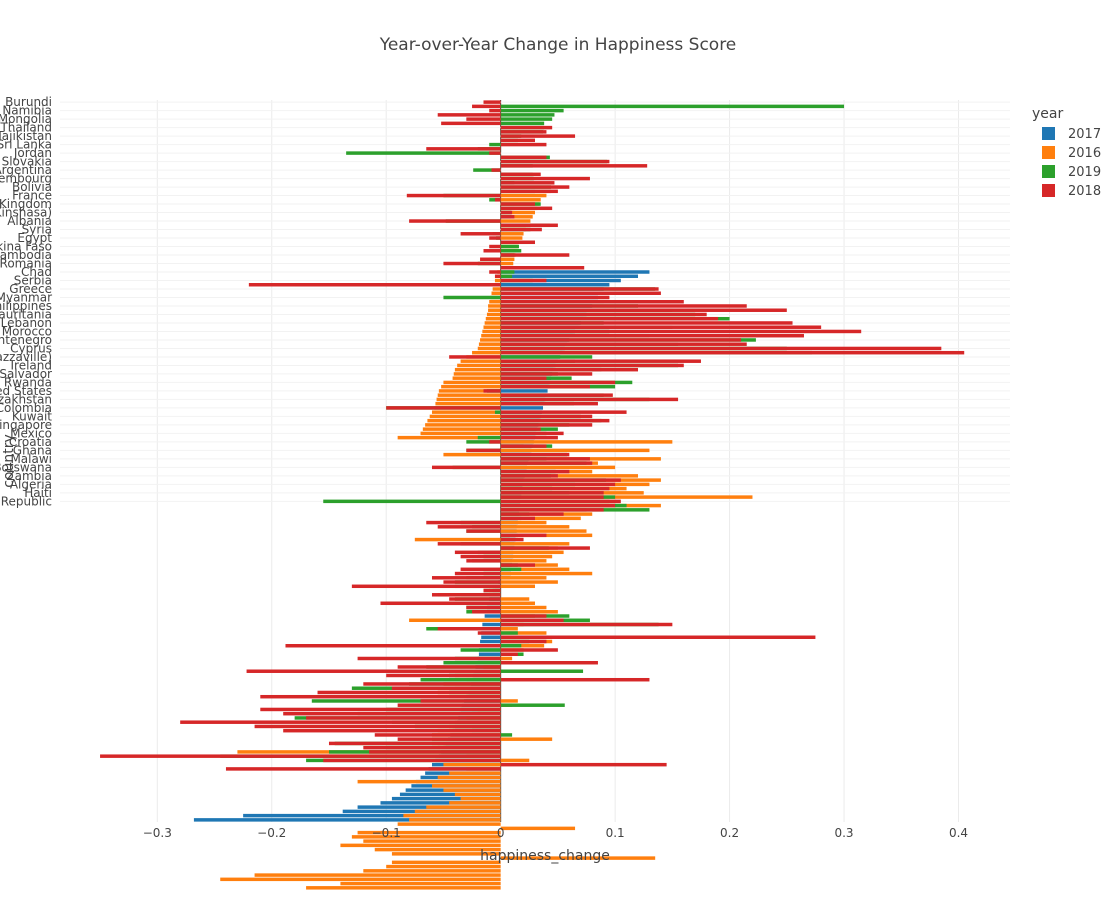 Image resolution: width=1116 pixels, height=904 pixels. Describe the element at coordinates (1066, 152) in the screenshot. I see `legend: year 2017 2016 2019 2018` at that location.